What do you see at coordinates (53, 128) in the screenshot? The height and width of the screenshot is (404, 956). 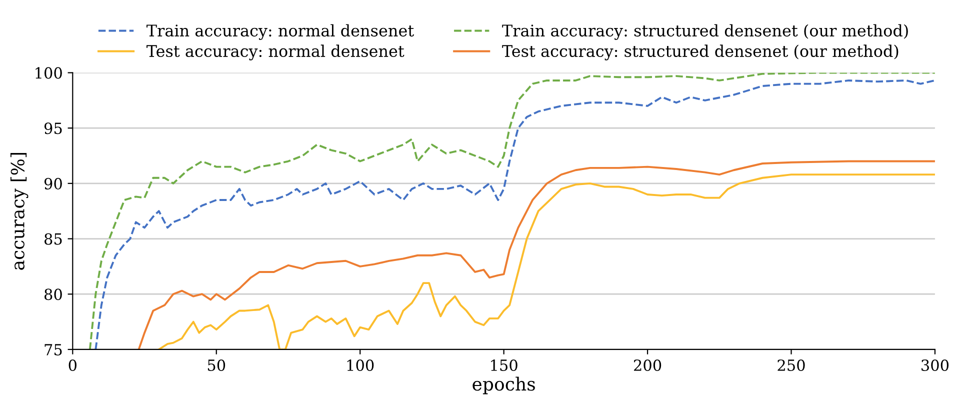 I see `y-tick-label: 95` at bounding box center [53, 128].